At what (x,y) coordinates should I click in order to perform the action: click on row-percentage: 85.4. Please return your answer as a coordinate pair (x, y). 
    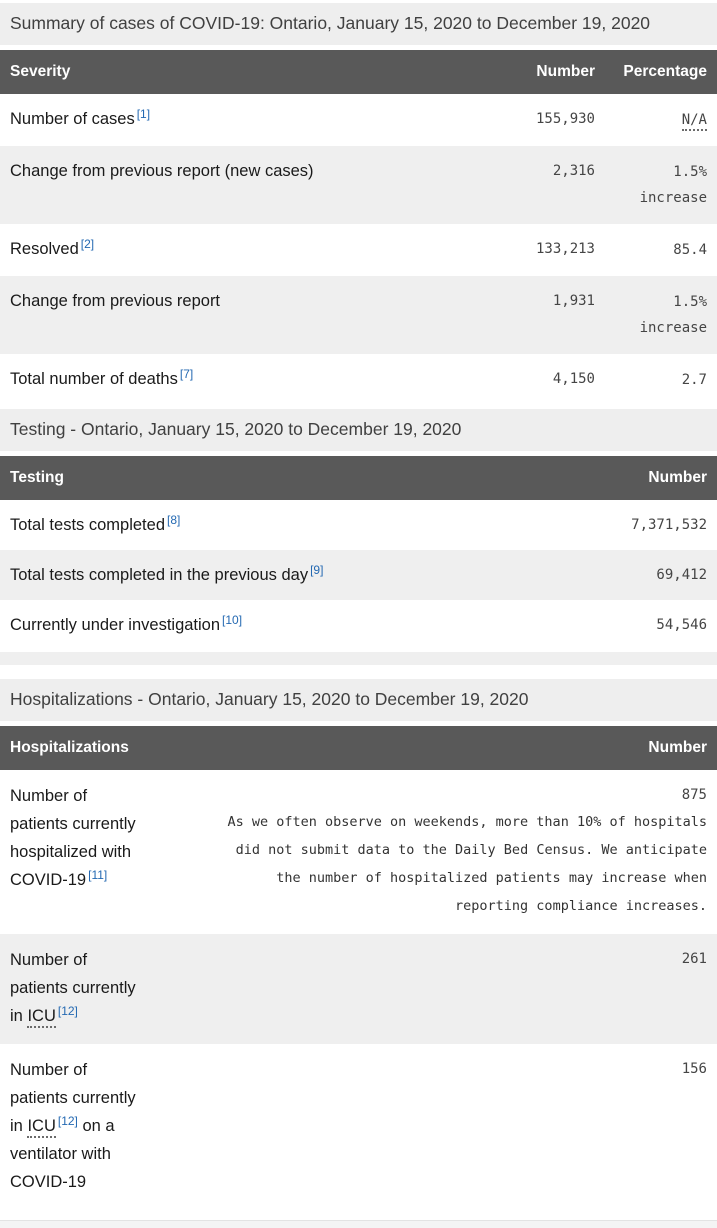
    Looking at the image, I should click on (690, 250).